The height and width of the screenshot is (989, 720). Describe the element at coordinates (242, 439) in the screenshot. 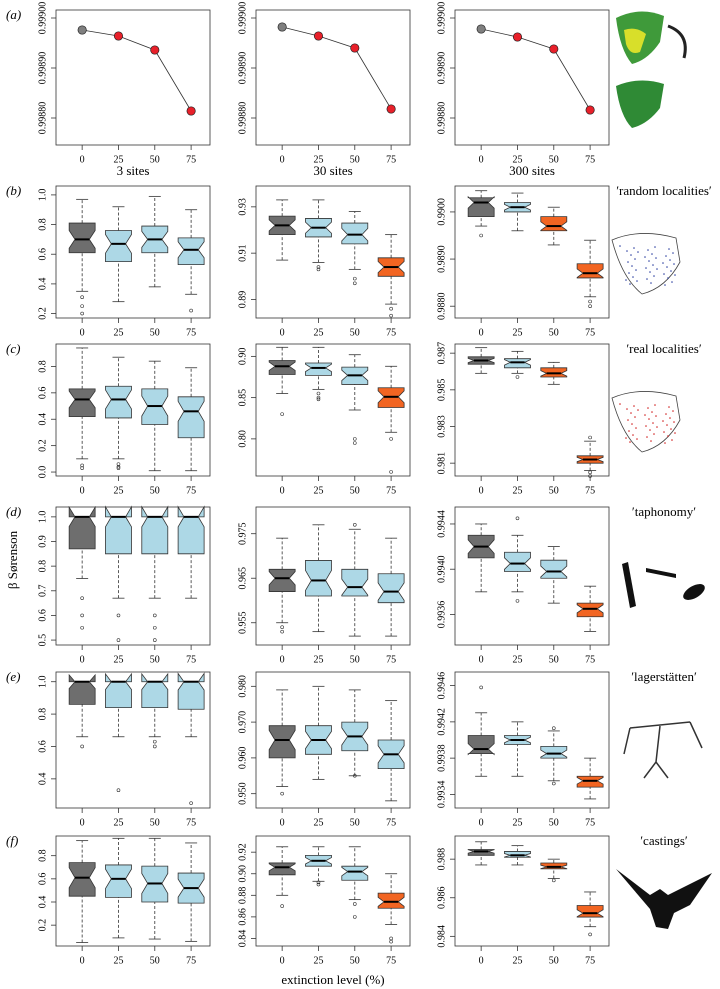

I see `y-tick-label: 0.80` at that location.